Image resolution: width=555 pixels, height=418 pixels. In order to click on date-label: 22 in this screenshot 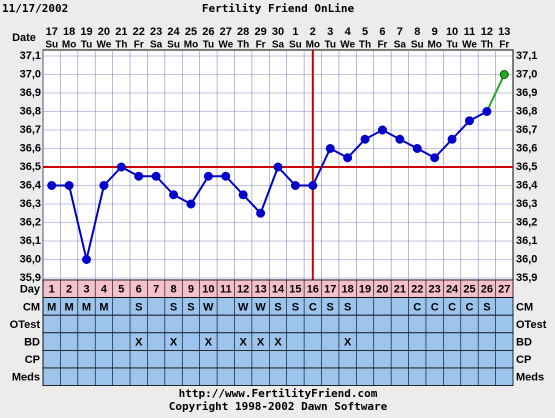, I will do `click(139, 32)`.